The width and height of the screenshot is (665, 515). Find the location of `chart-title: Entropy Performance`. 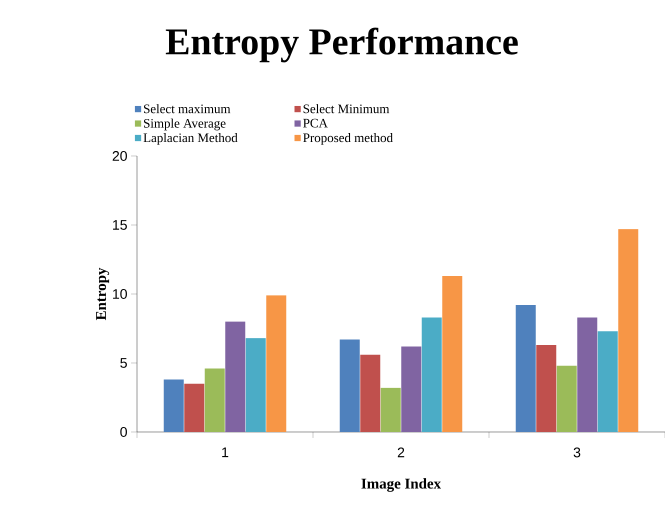

chart-title: Entropy Performance is located at coordinates (342, 45).